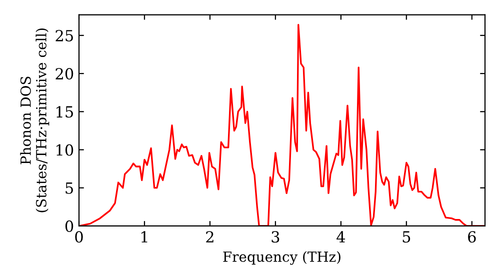 The height and width of the screenshot is (280, 500). Describe the element at coordinates (210, 236) in the screenshot. I see `x-tick-label: 2` at that location.